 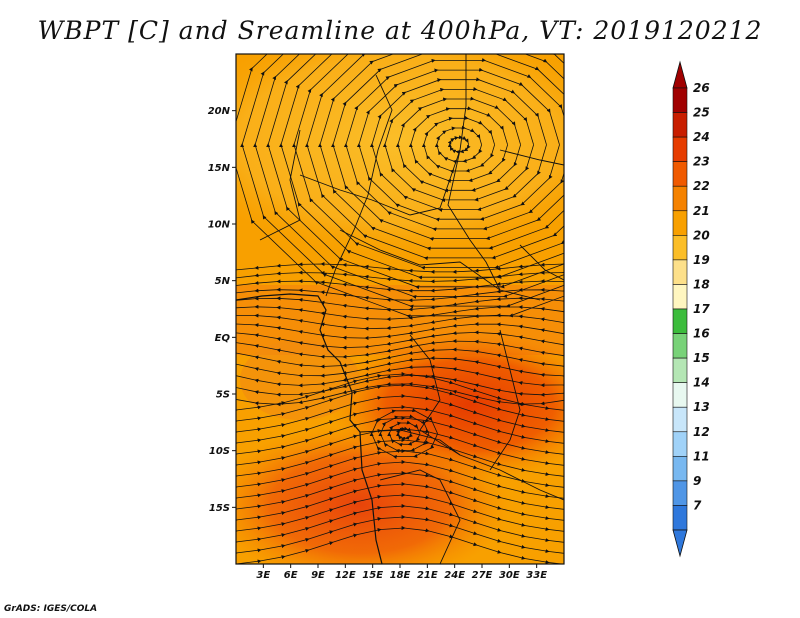 I want to click on colorbar-label: 24, so click(x=701, y=137).